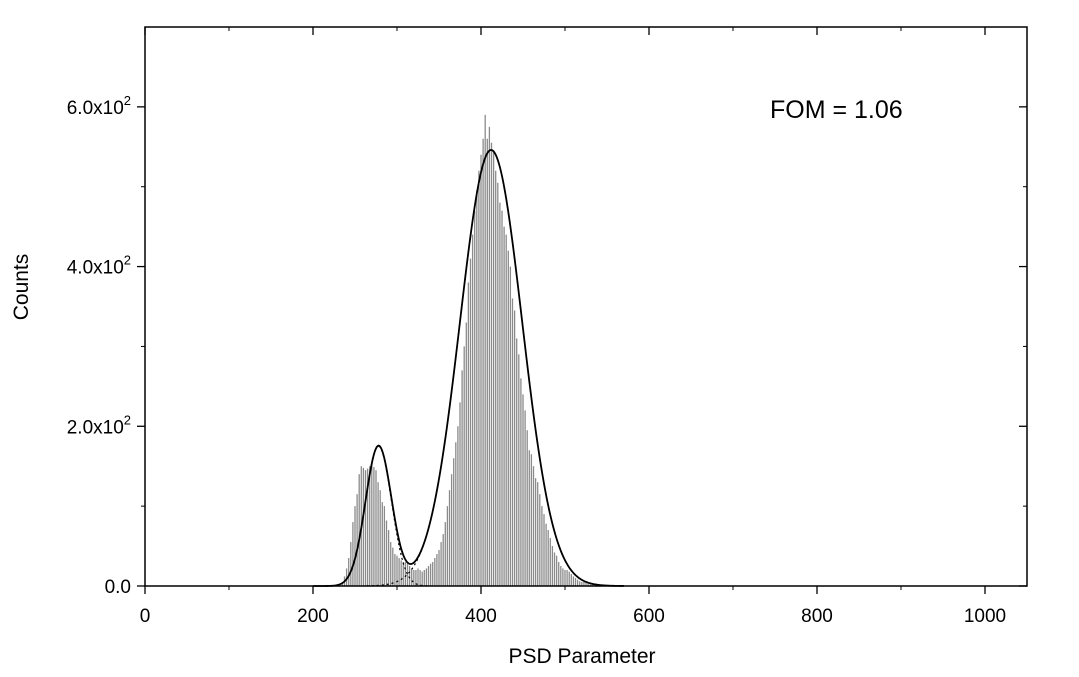 This screenshot has width=1079, height=677. What do you see at coordinates (99, 106) in the screenshot?
I see `y-tick-label: 6.0x10²` at bounding box center [99, 106].